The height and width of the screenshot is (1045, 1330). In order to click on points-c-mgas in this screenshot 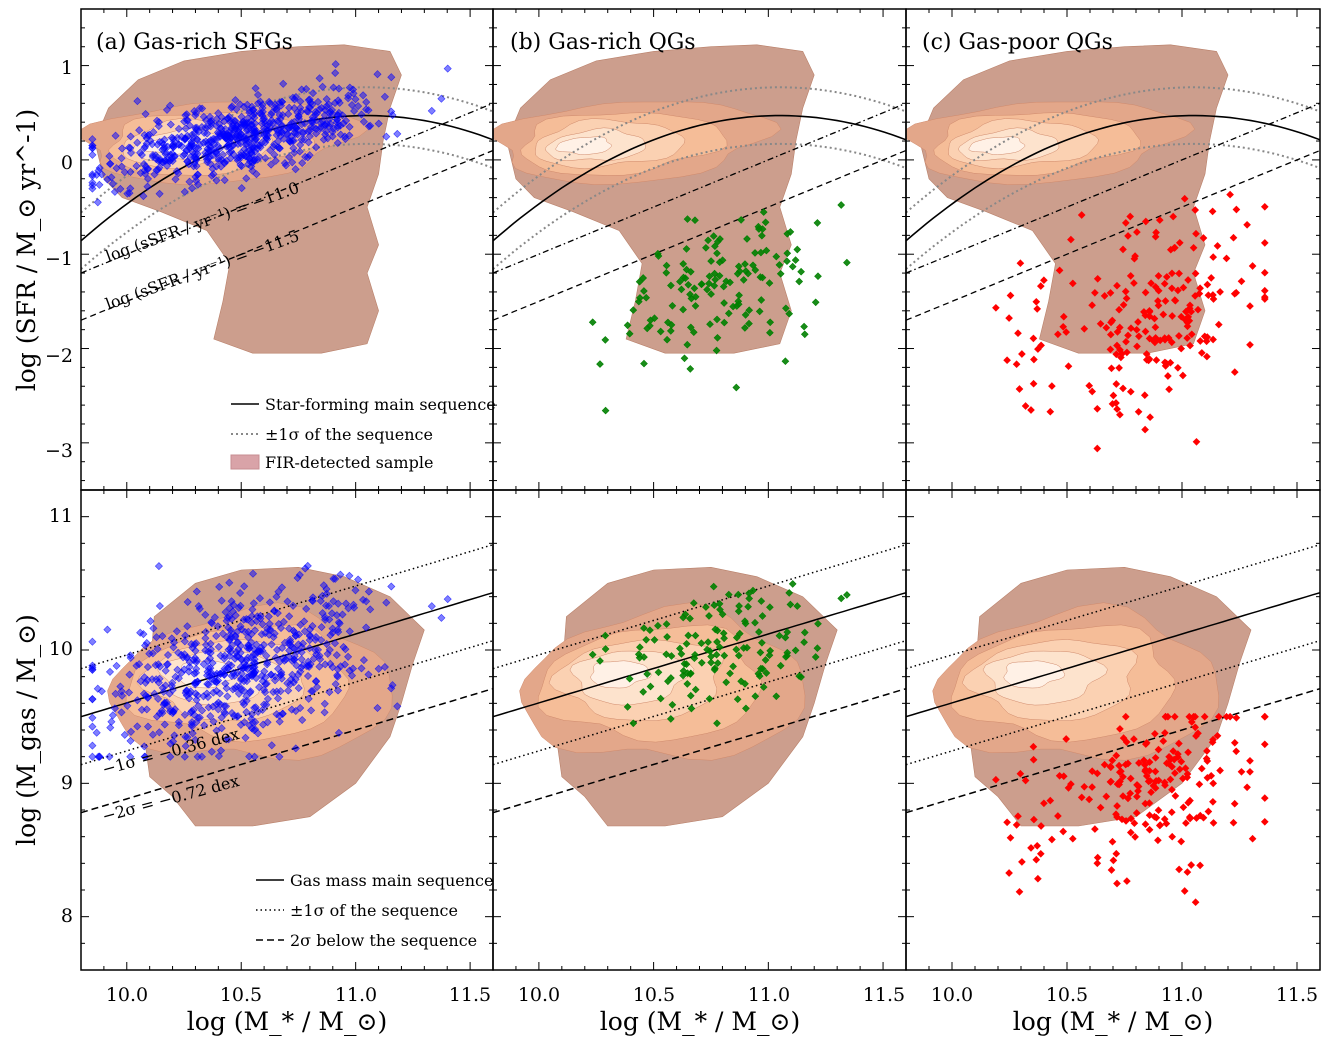, I will do `click(1130, 809)`.